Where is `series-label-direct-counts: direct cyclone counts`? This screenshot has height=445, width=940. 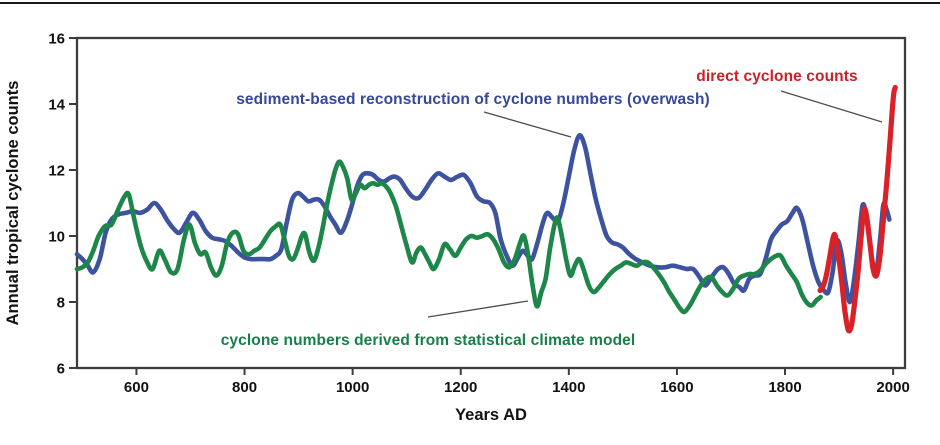
series-label-direct-counts: direct cyclone counts is located at coordinates (776, 76).